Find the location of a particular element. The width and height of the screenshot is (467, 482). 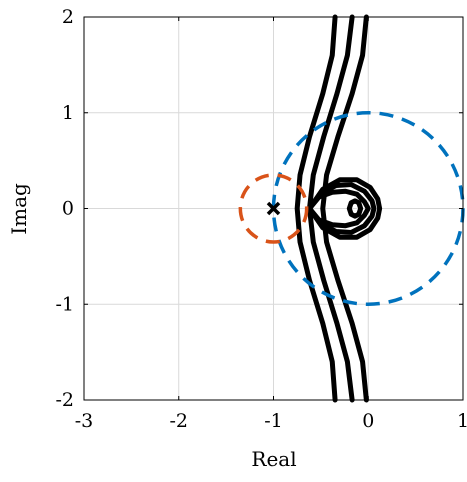

y-tick-label: 2 is located at coordinates (68, 17).